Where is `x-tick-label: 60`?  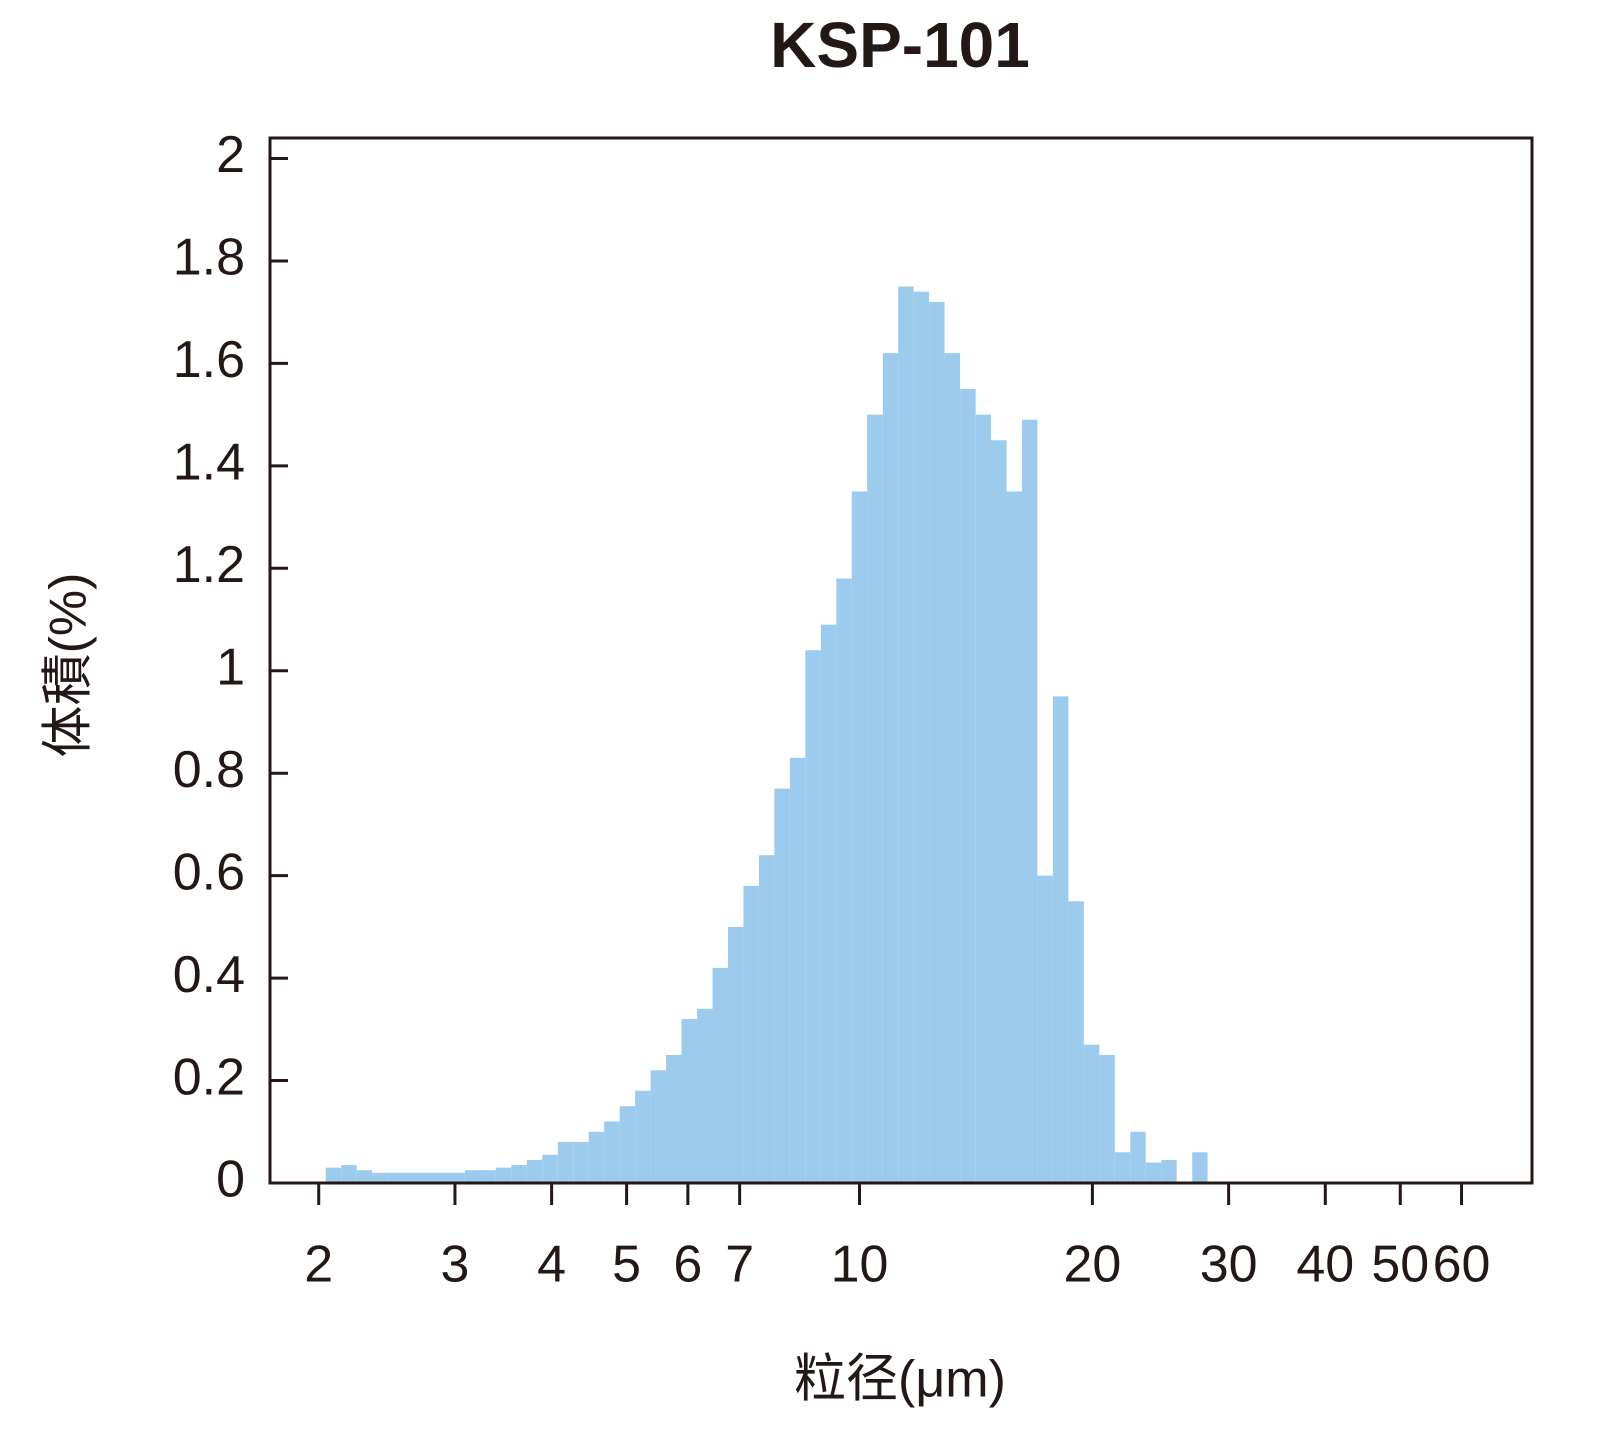
x-tick-label: 60 is located at coordinates (1462, 1265).